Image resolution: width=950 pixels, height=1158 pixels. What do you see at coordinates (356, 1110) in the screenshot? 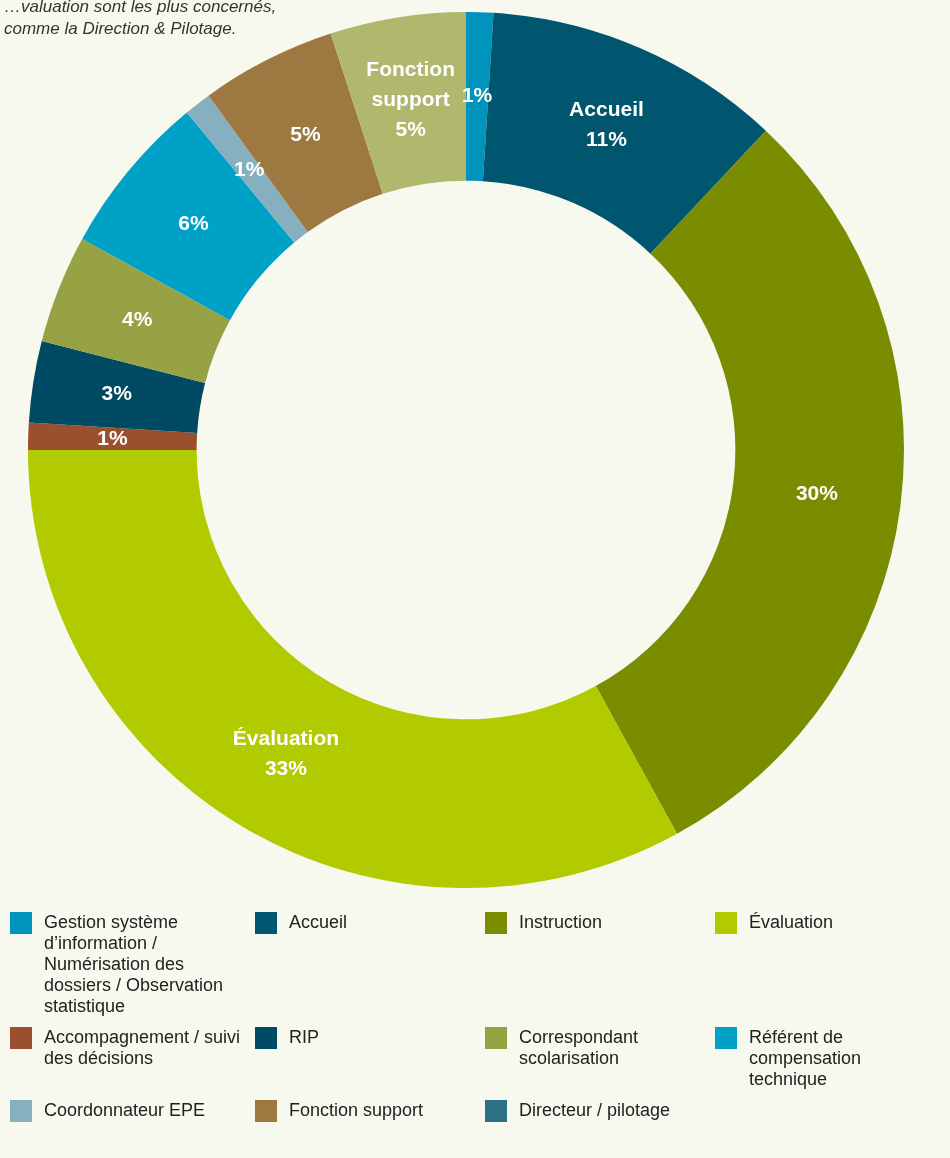
I see `legend-label: Fonction support` at bounding box center [356, 1110].